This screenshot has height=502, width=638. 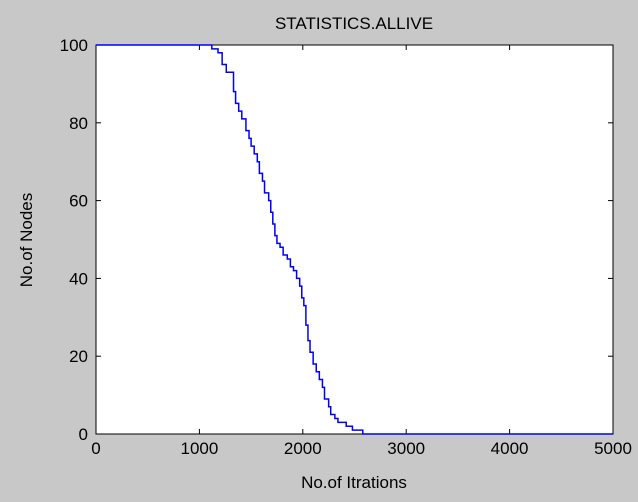 What do you see at coordinates (199, 448) in the screenshot?
I see `x-tick-label: 1000` at bounding box center [199, 448].